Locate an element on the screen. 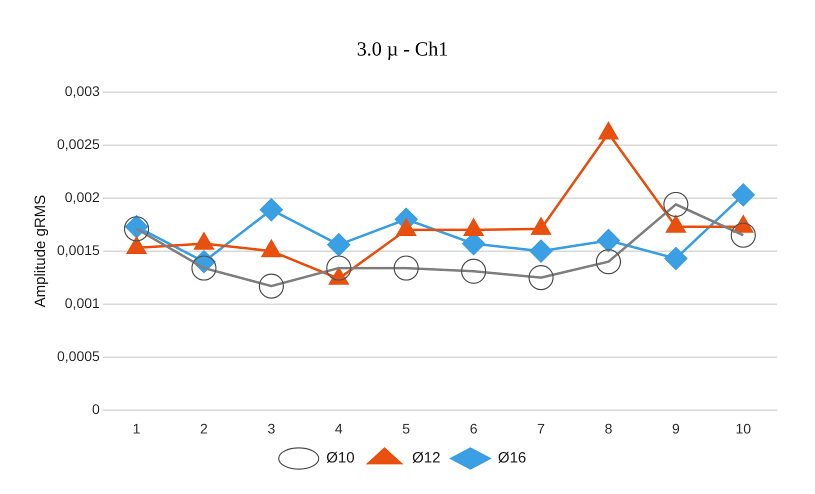  x-tick-label: 2 is located at coordinates (204, 428).